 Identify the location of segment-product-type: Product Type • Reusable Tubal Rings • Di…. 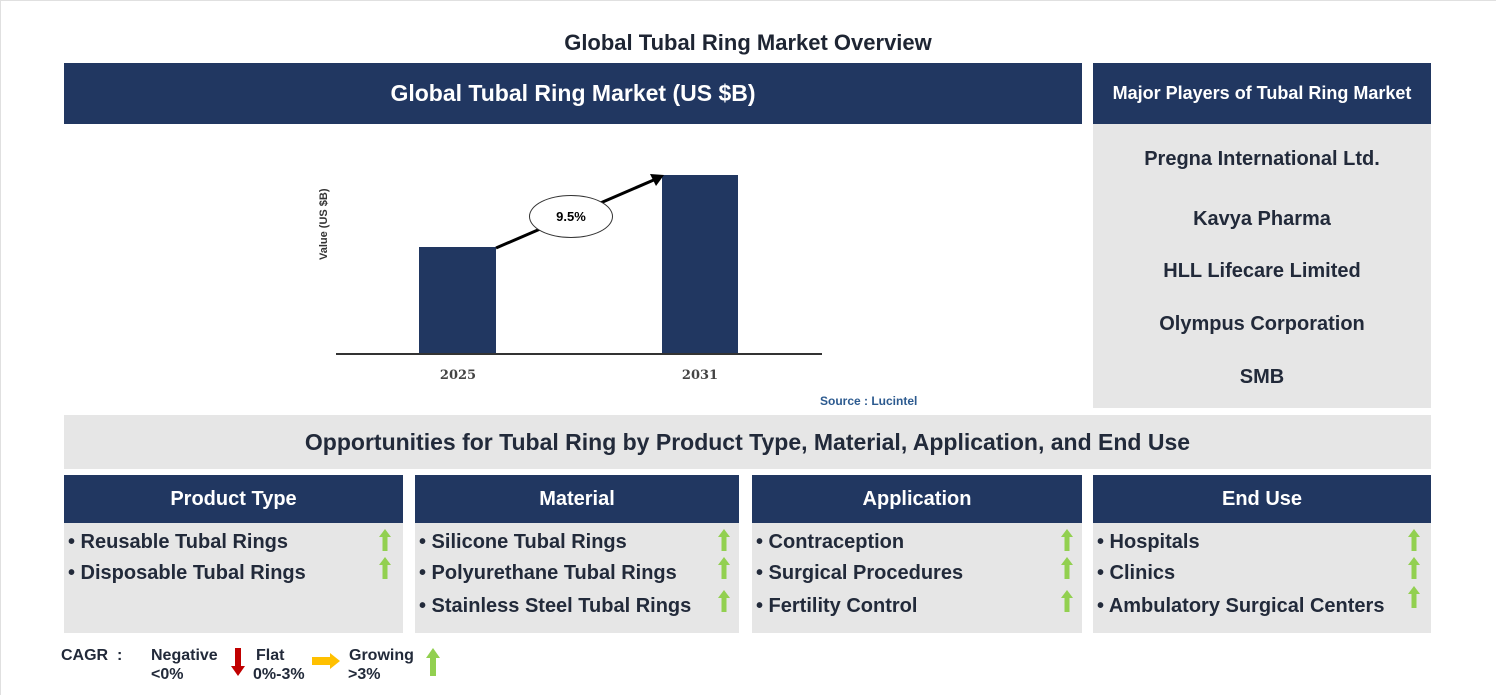
(233, 554).